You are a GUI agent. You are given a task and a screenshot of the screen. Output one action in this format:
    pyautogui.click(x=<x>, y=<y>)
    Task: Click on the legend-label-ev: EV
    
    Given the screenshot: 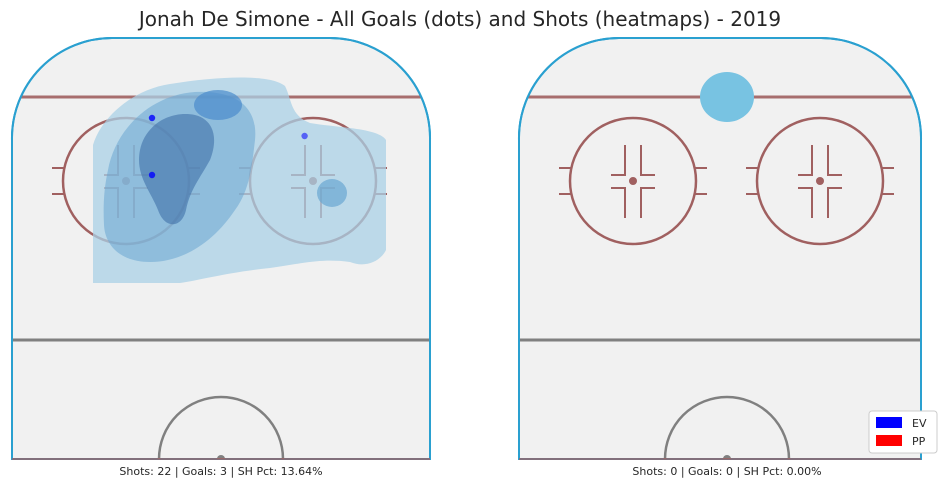 What is the action you would take?
    pyautogui.click(x=919, y=423)
    